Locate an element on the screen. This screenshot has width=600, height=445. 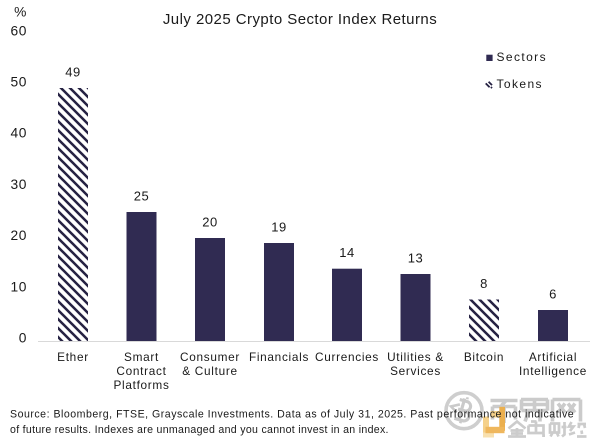
svg-text: Currencies is located at coordinates (347, 357).